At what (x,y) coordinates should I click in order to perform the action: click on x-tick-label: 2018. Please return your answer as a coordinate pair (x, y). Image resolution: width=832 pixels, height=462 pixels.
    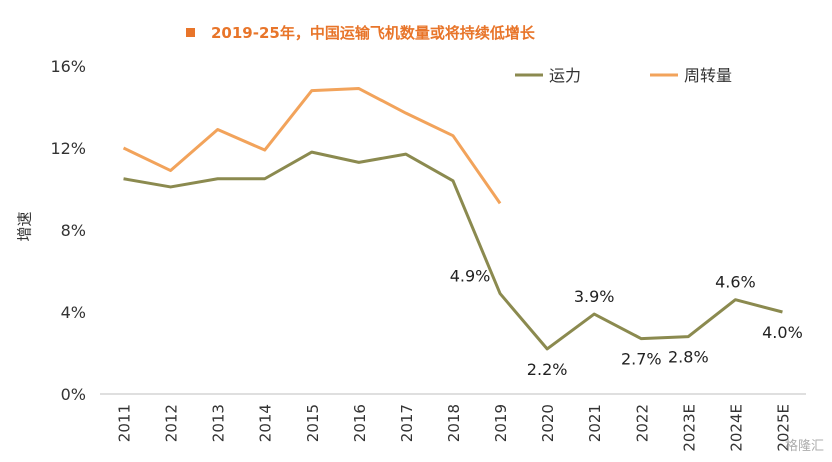
    Looking at the image, I should click on (454, 423).